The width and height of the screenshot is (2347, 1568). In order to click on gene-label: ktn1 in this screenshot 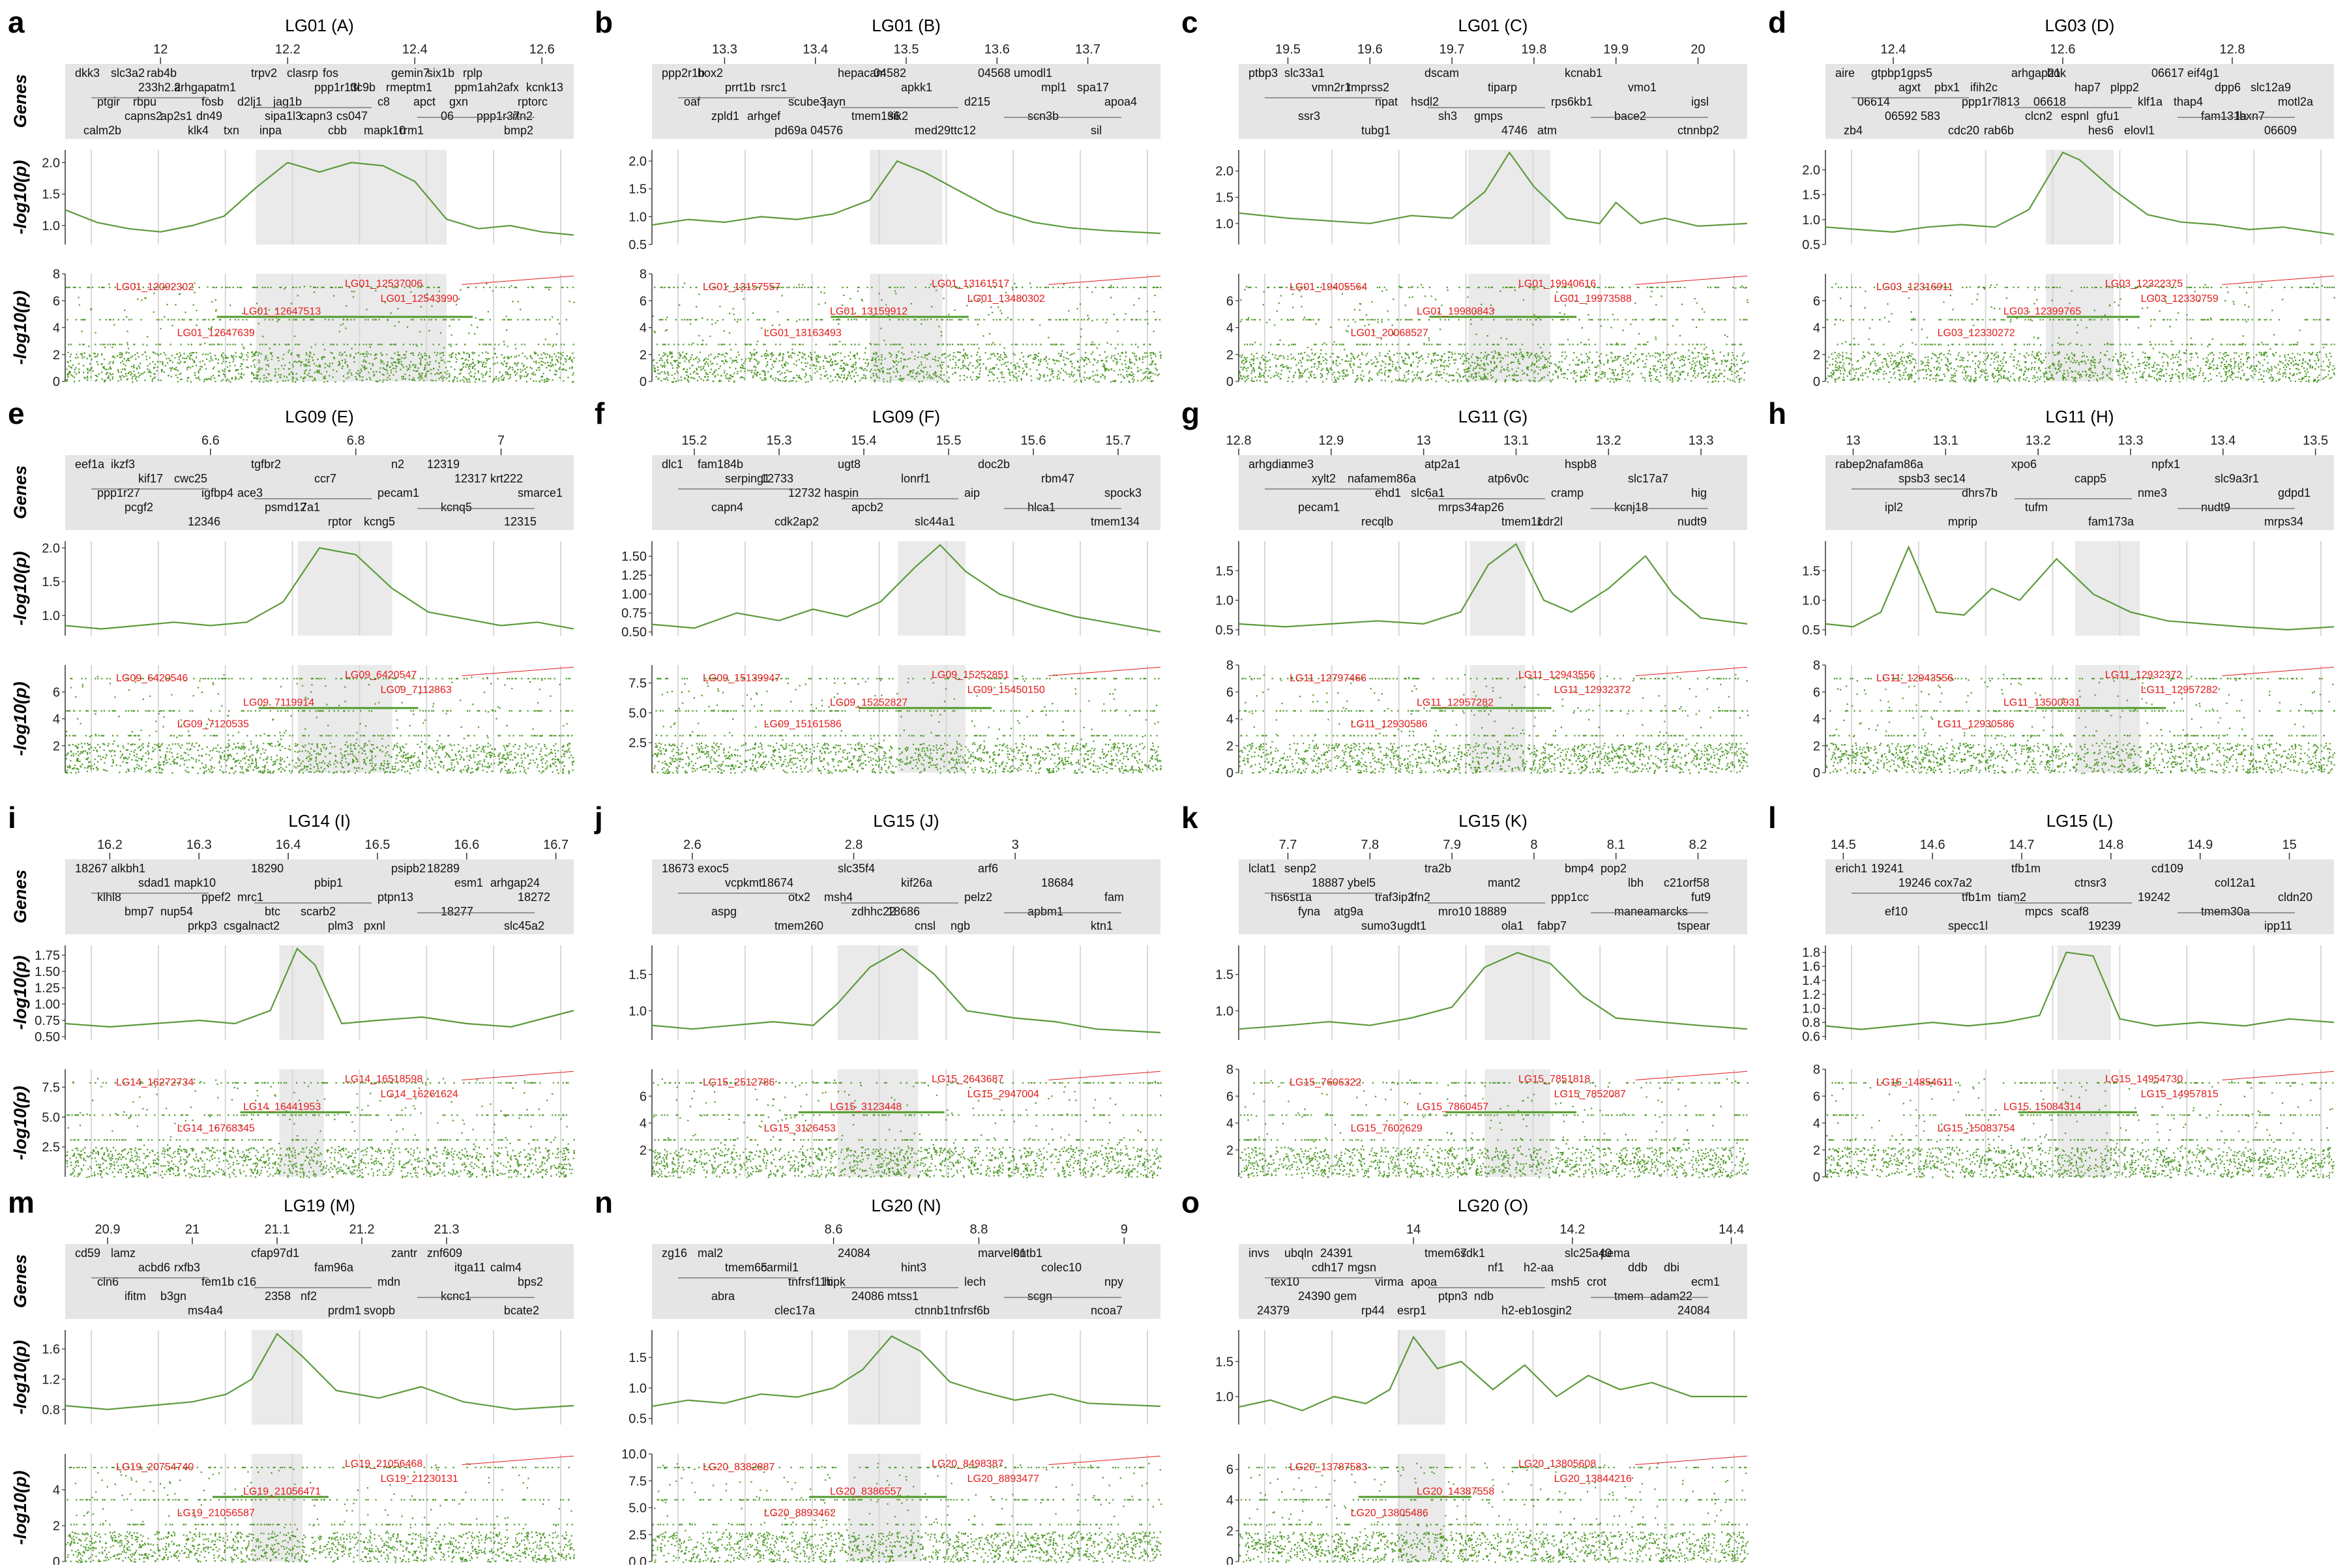, I will do `click(1102, 926)`.